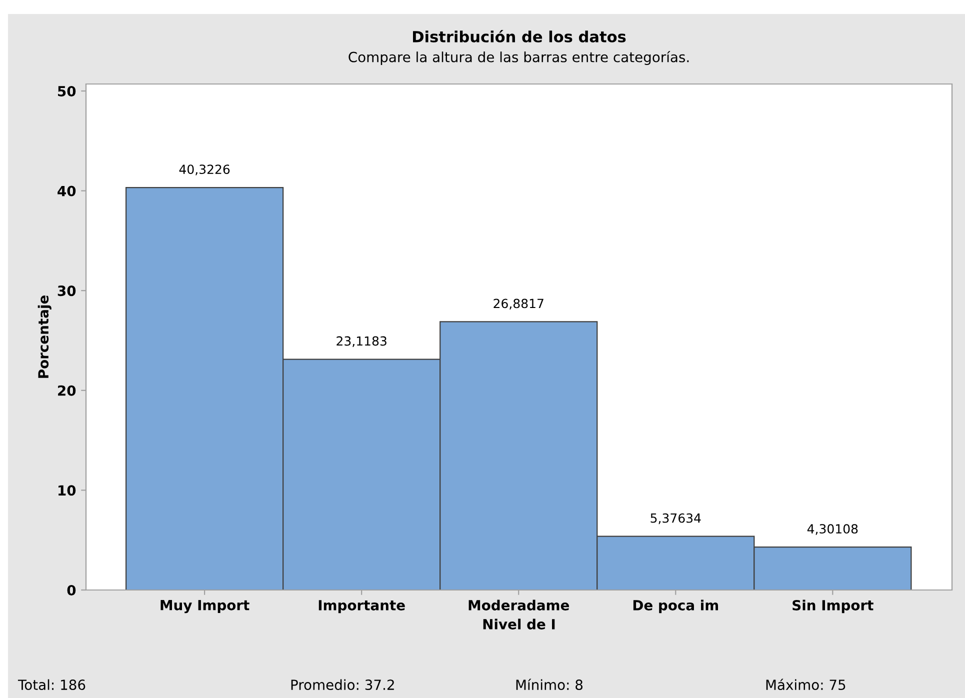  I want to click on y-tick-label: 40, so click(67, 191).